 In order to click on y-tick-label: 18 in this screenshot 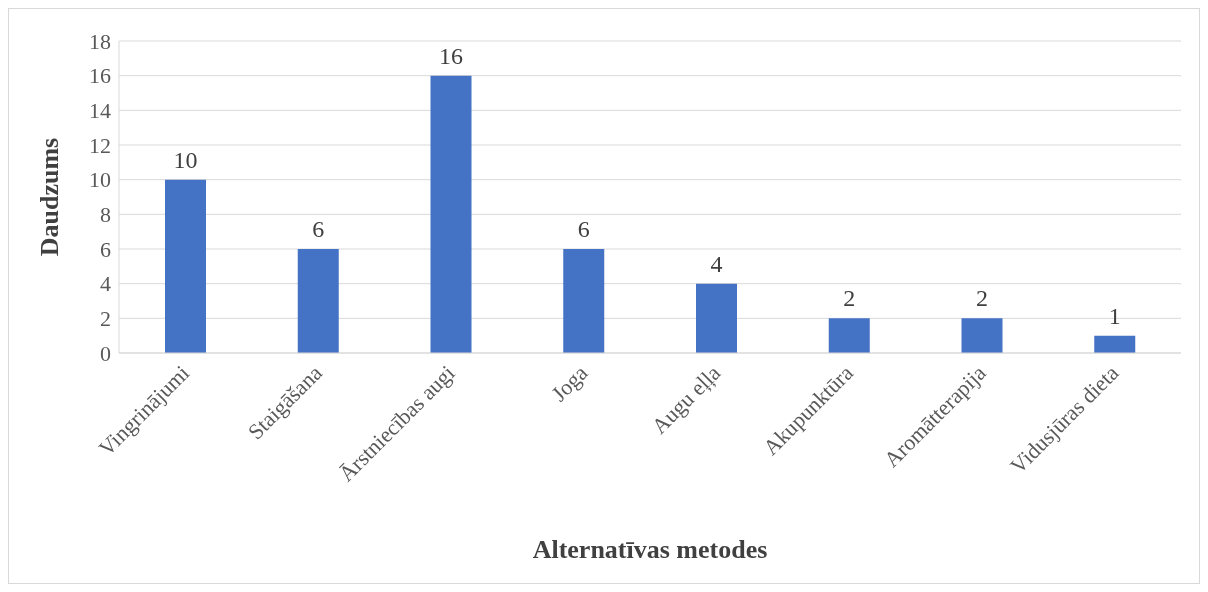, I will do `click(100, 41)`.